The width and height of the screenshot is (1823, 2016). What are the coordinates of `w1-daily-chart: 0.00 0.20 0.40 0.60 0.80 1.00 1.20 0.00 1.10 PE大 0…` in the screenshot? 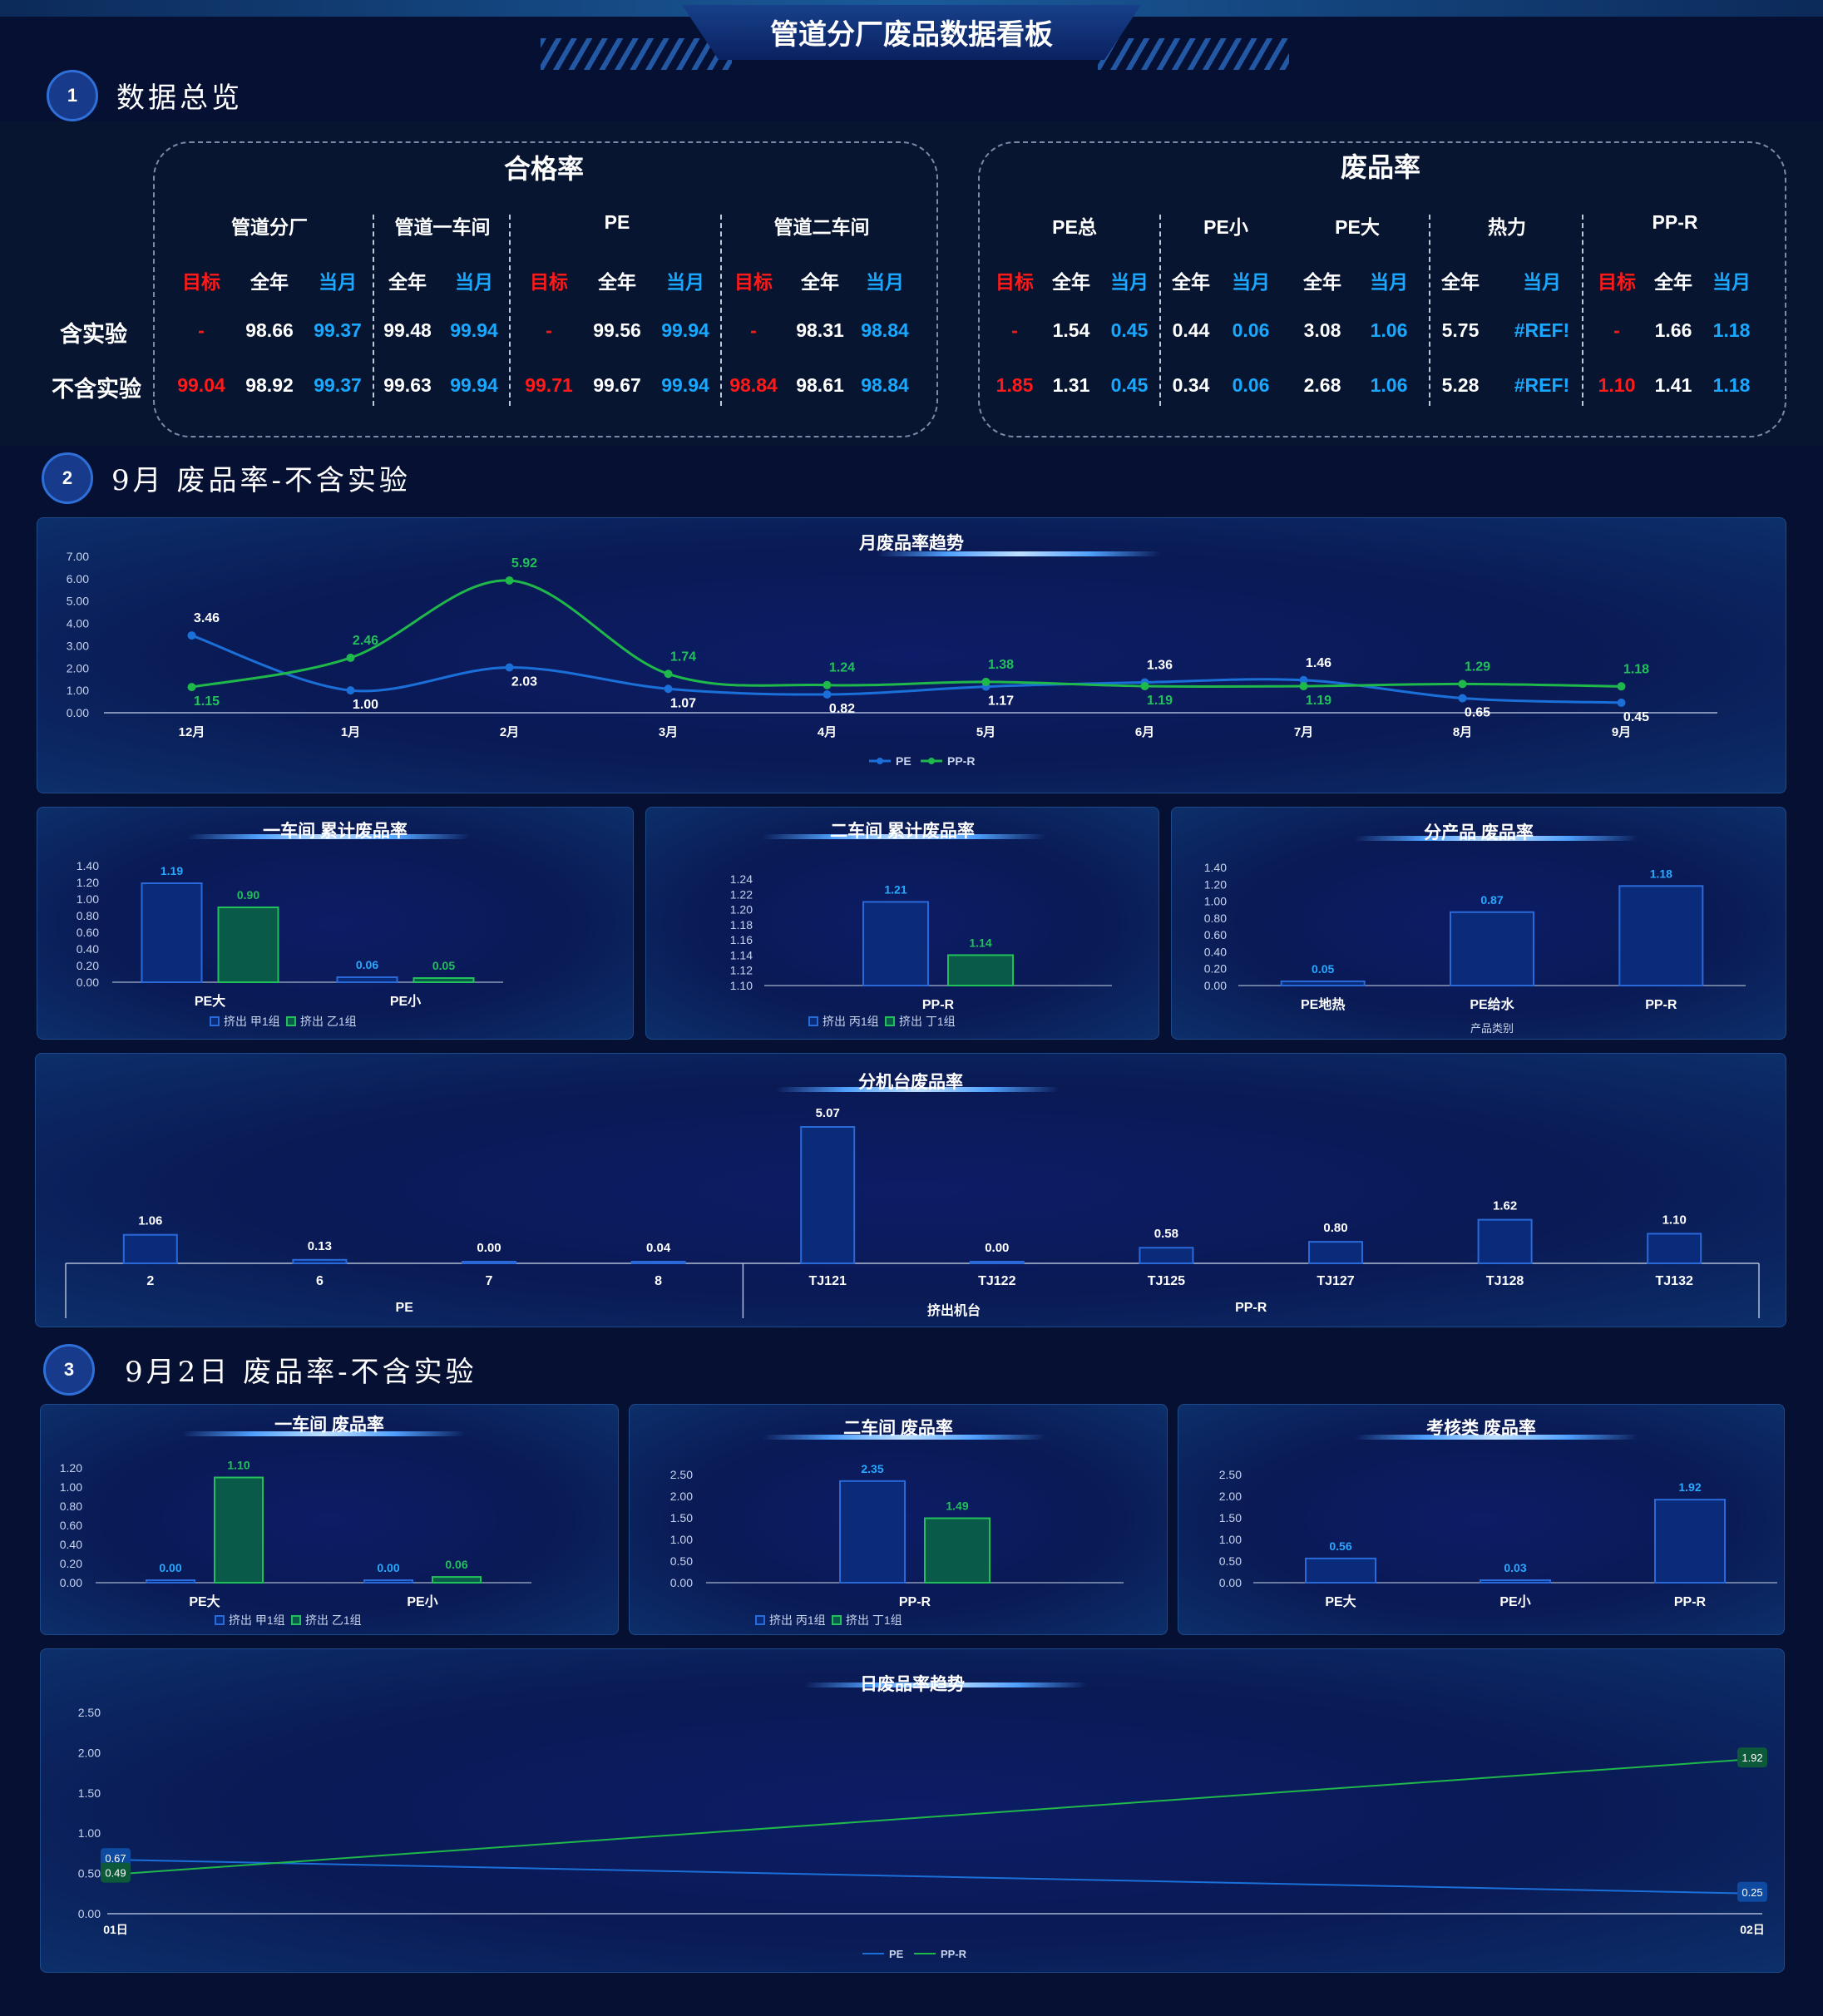 It's located at (295, 1543).